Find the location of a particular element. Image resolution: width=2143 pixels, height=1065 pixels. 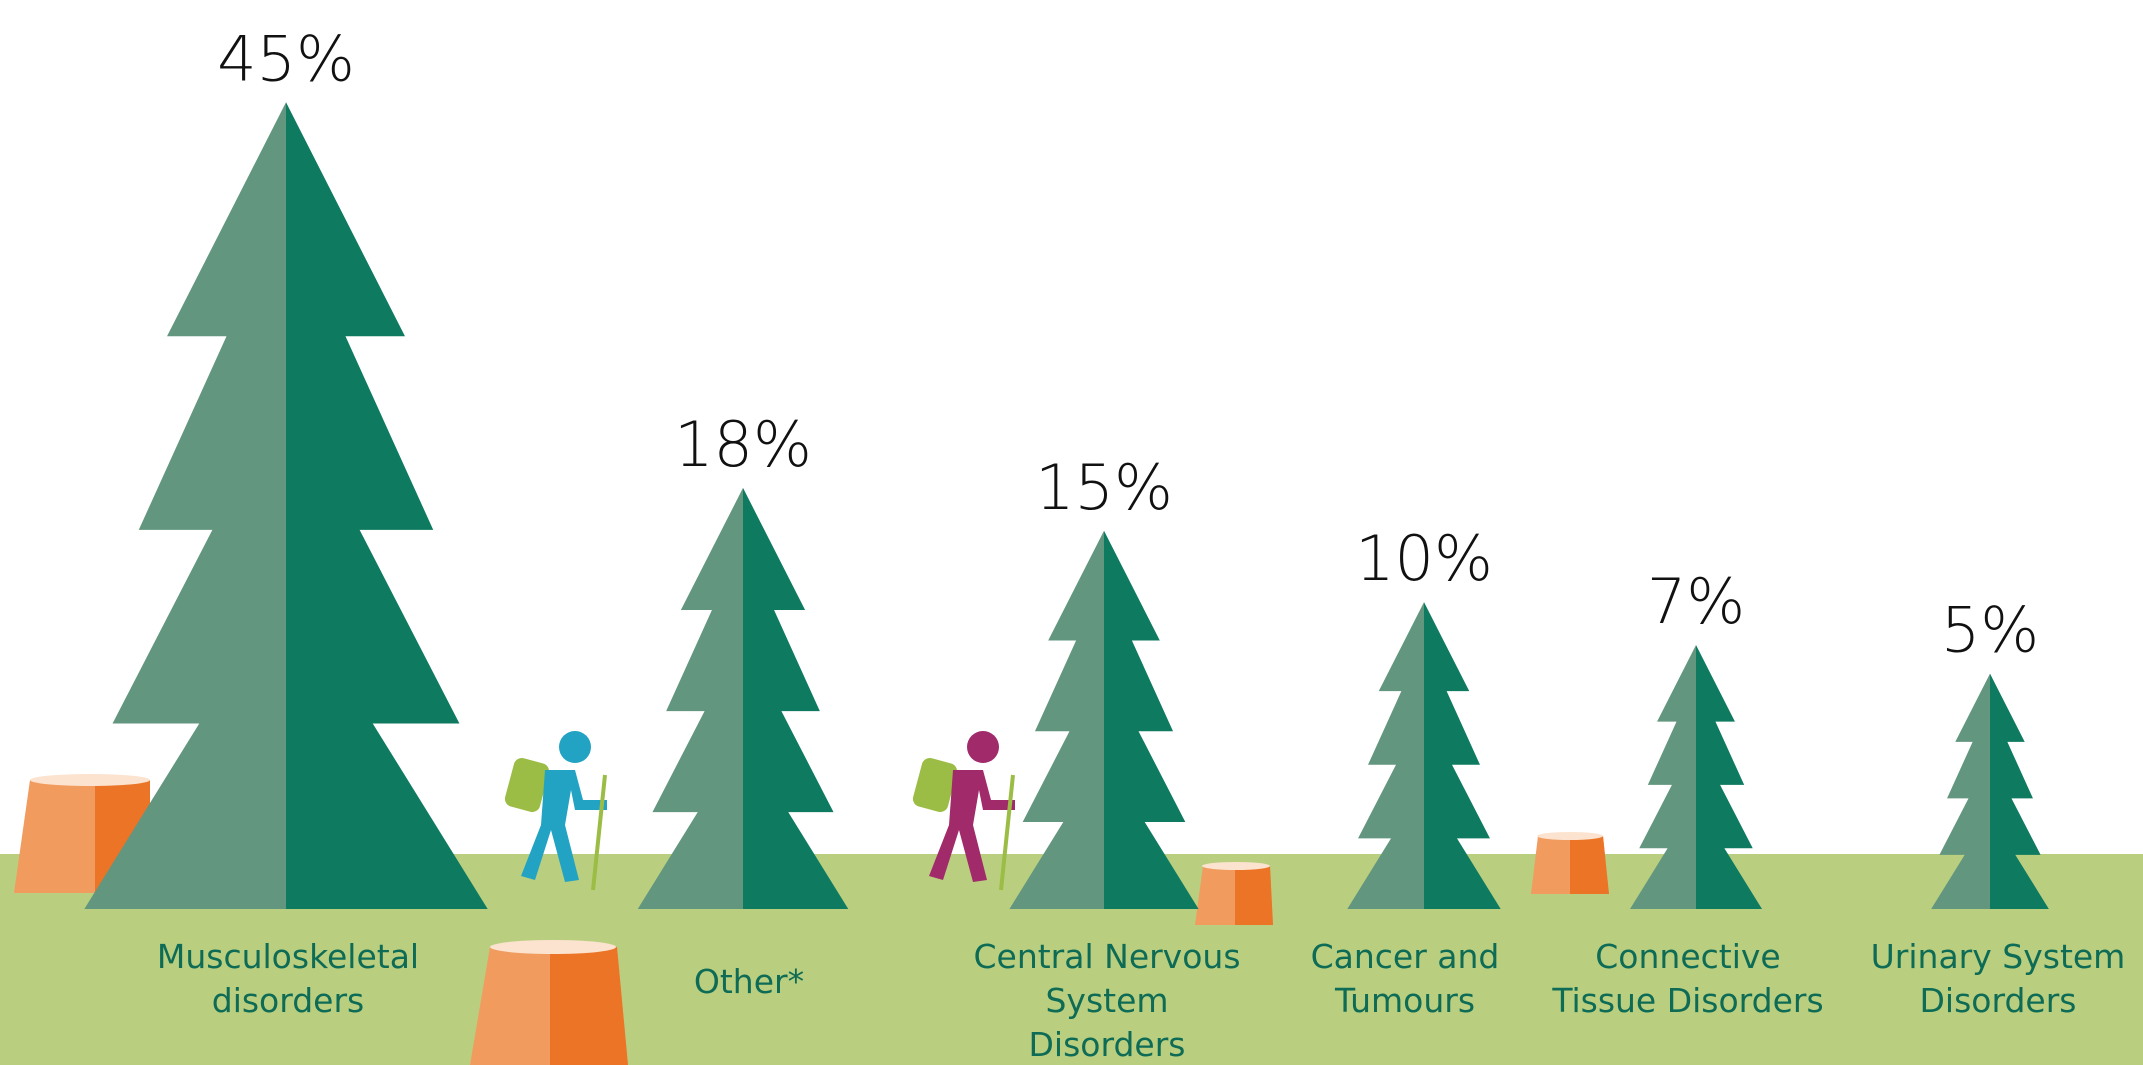

value-label: 45% is located at coordinates (286, 58).